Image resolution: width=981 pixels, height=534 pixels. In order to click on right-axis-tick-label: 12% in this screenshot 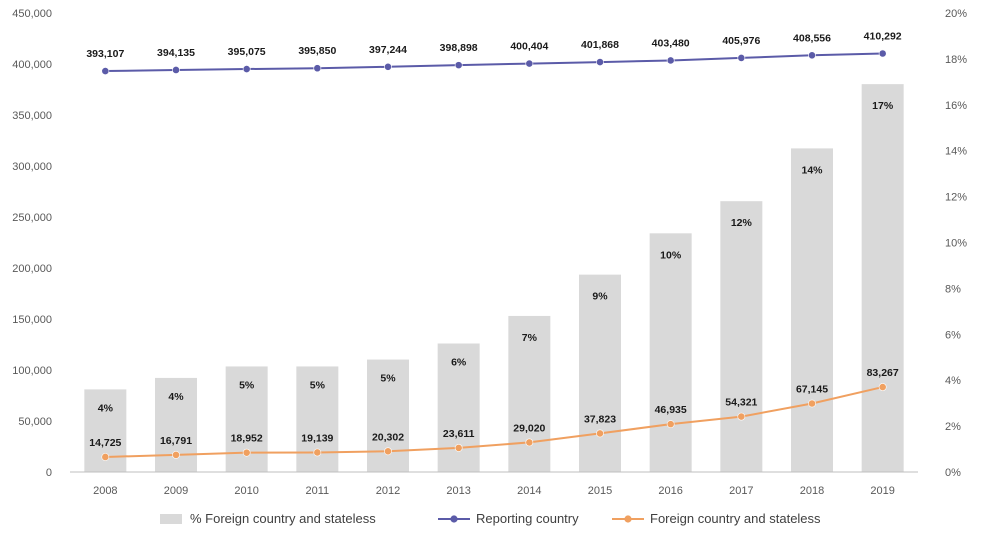, I will do `click(956, 198)`.